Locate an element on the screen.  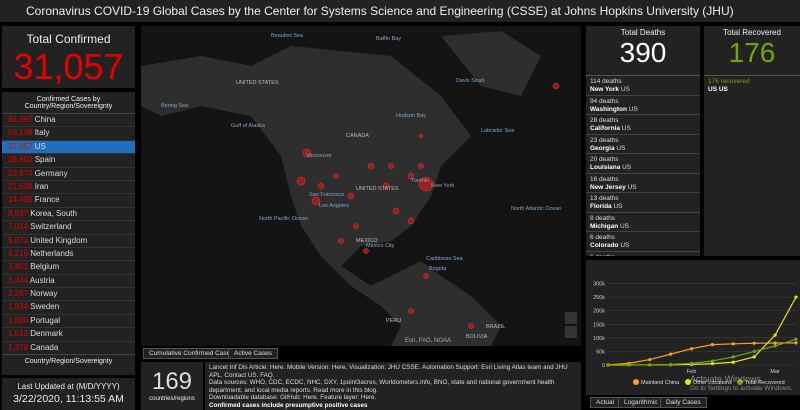
count: 59,138 is located at coordinates (20, 133).